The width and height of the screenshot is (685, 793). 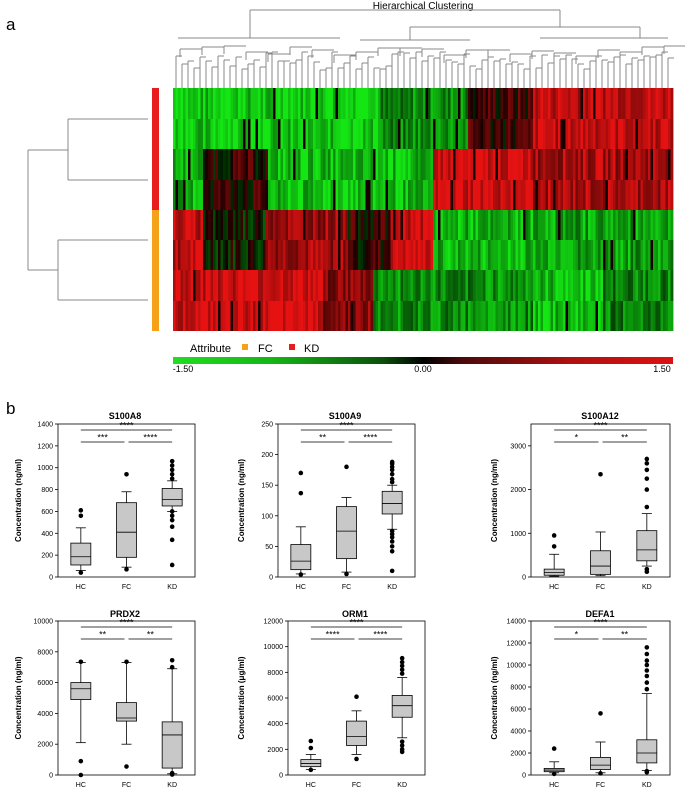 What do you see at coordinates (346, 426) in the screenshot?
I see `significance-bracket: ****` at bounding box center [346, 426].